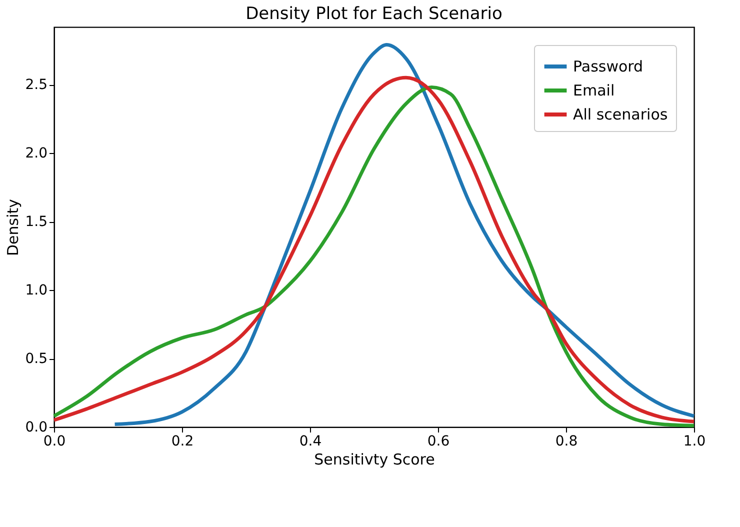 Image resolution: width=740 pixels, height=527 pixels. I want to click on legend-label: Email, so click(594, 91).